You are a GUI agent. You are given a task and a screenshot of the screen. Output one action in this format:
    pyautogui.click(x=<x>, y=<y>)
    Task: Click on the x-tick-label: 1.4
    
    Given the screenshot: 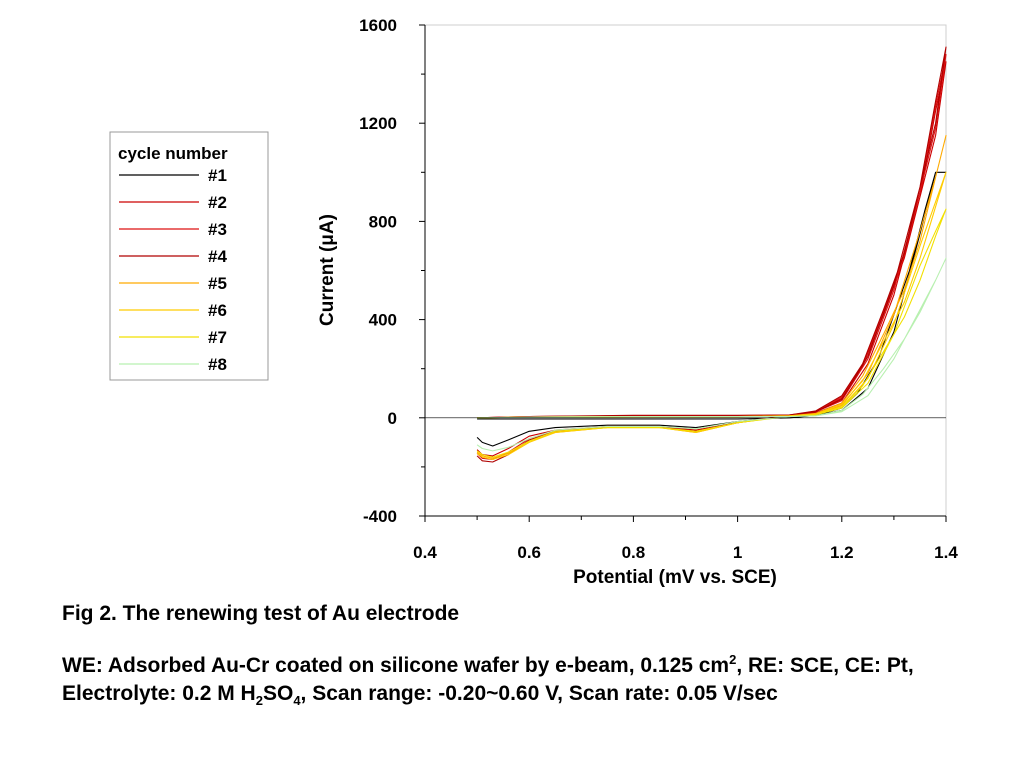 What is the action you would take?
    pyautogui.click(x=946, y=552)
    